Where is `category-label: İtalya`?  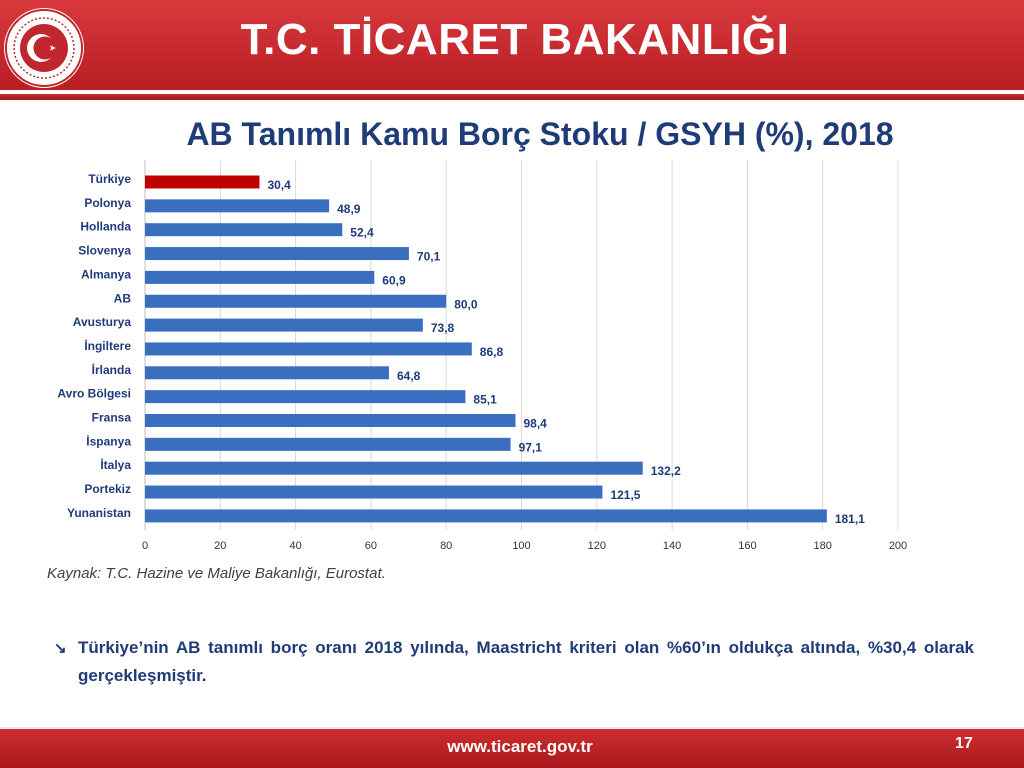 category-label: İtalya is located at coordinates (115, 464).